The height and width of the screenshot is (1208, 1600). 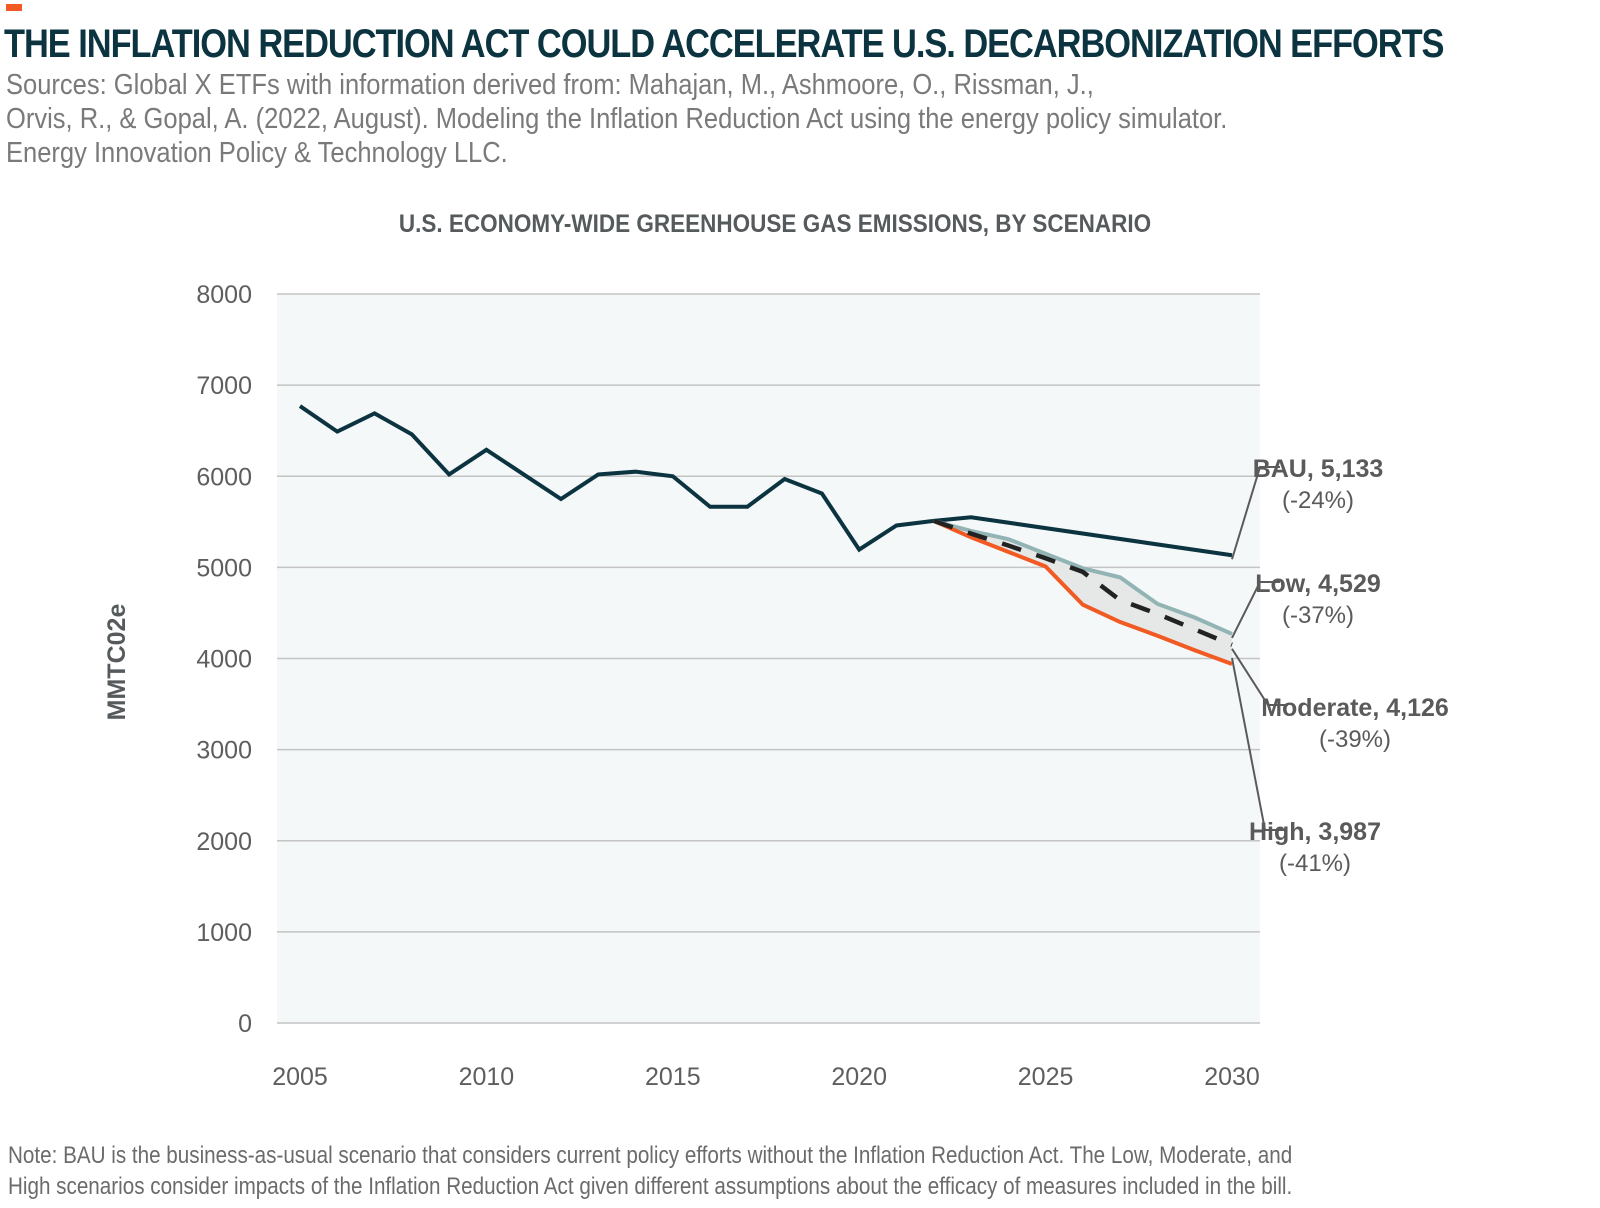 I want to click on y-tick-label: 4000, so click(x=224, y=660).